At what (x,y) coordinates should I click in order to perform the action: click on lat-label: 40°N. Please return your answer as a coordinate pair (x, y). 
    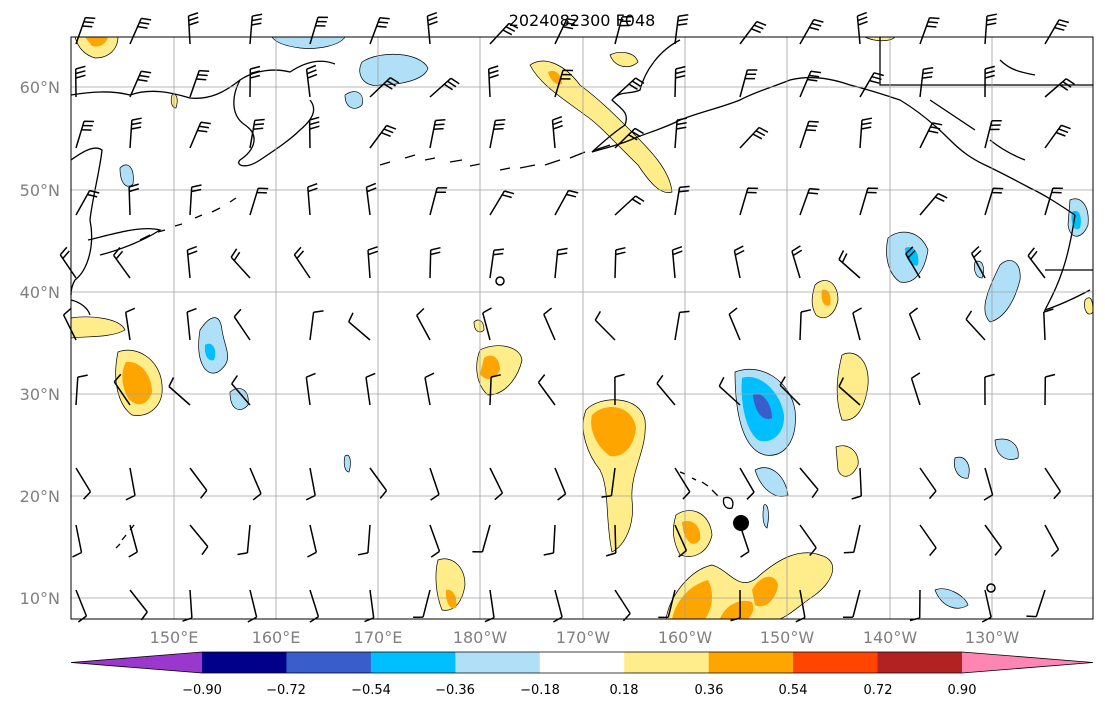
    Looking at the image, I should click on (40, 292).